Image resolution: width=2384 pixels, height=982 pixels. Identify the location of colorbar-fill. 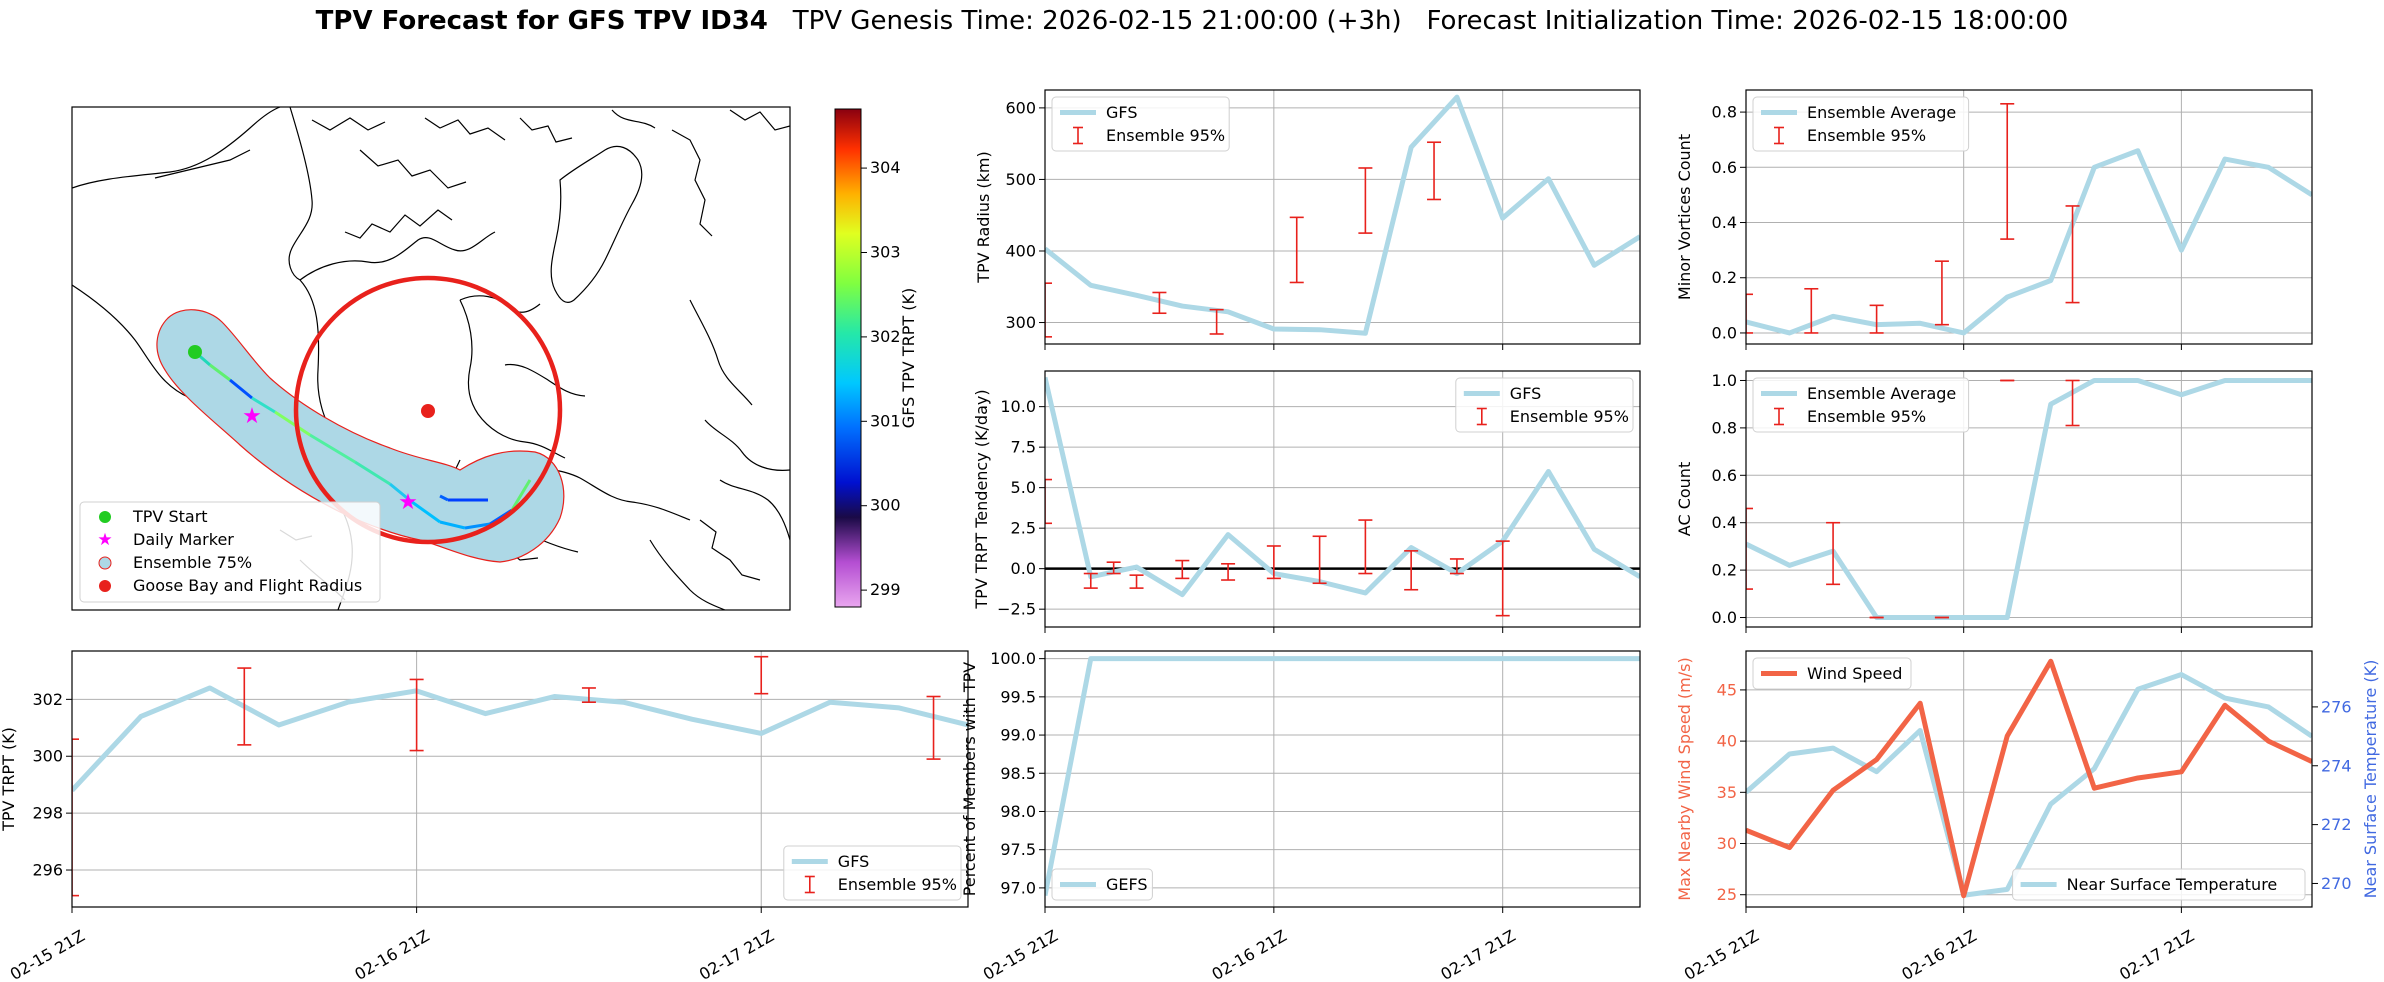
(848, 358).